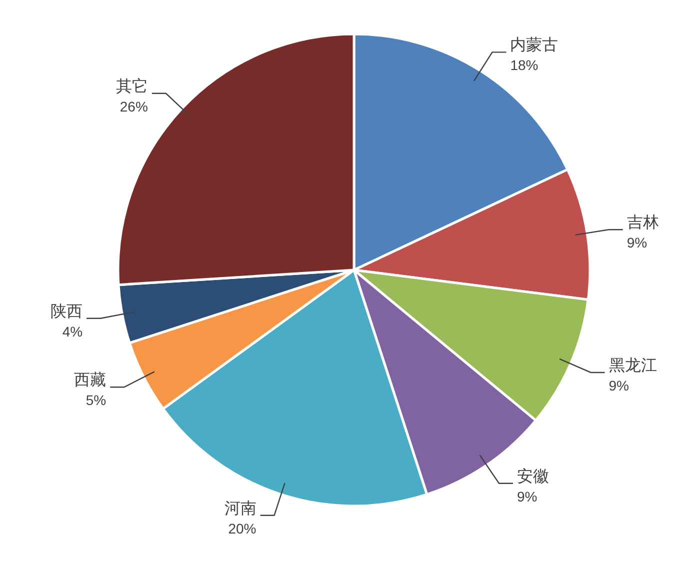  Describe the element at coordinates (96, 400) in the screenshot. I see `data-label: 5%` at that location.